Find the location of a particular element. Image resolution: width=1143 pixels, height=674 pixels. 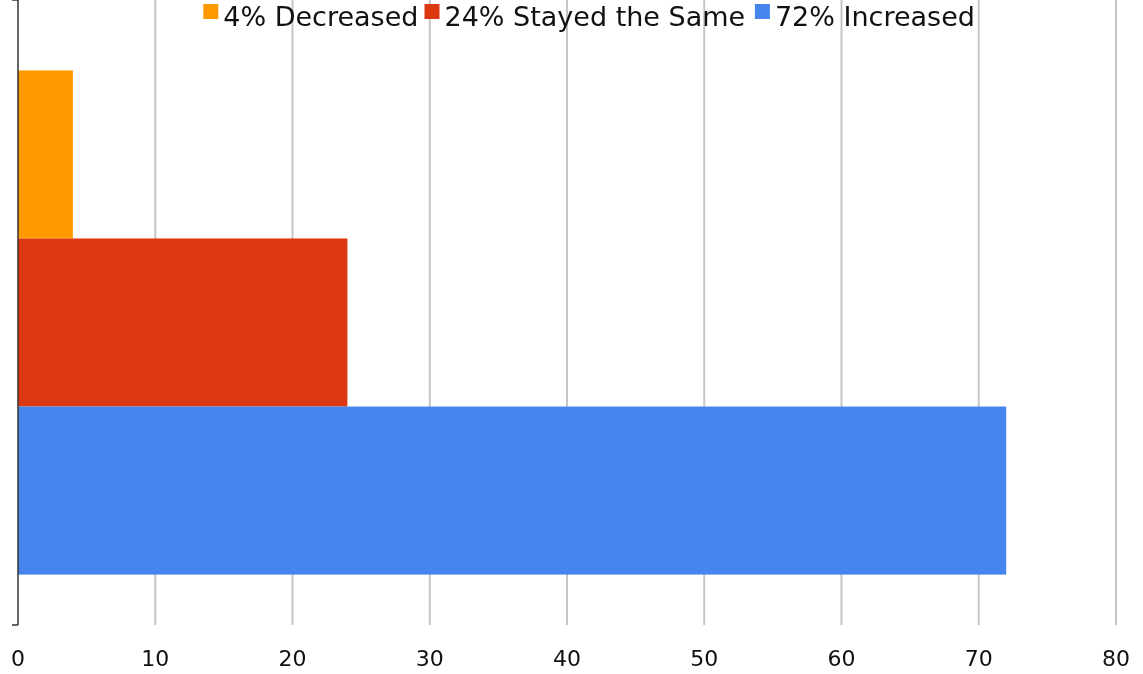

x-tick-label: 80 is located at coordinates (1116, 658).